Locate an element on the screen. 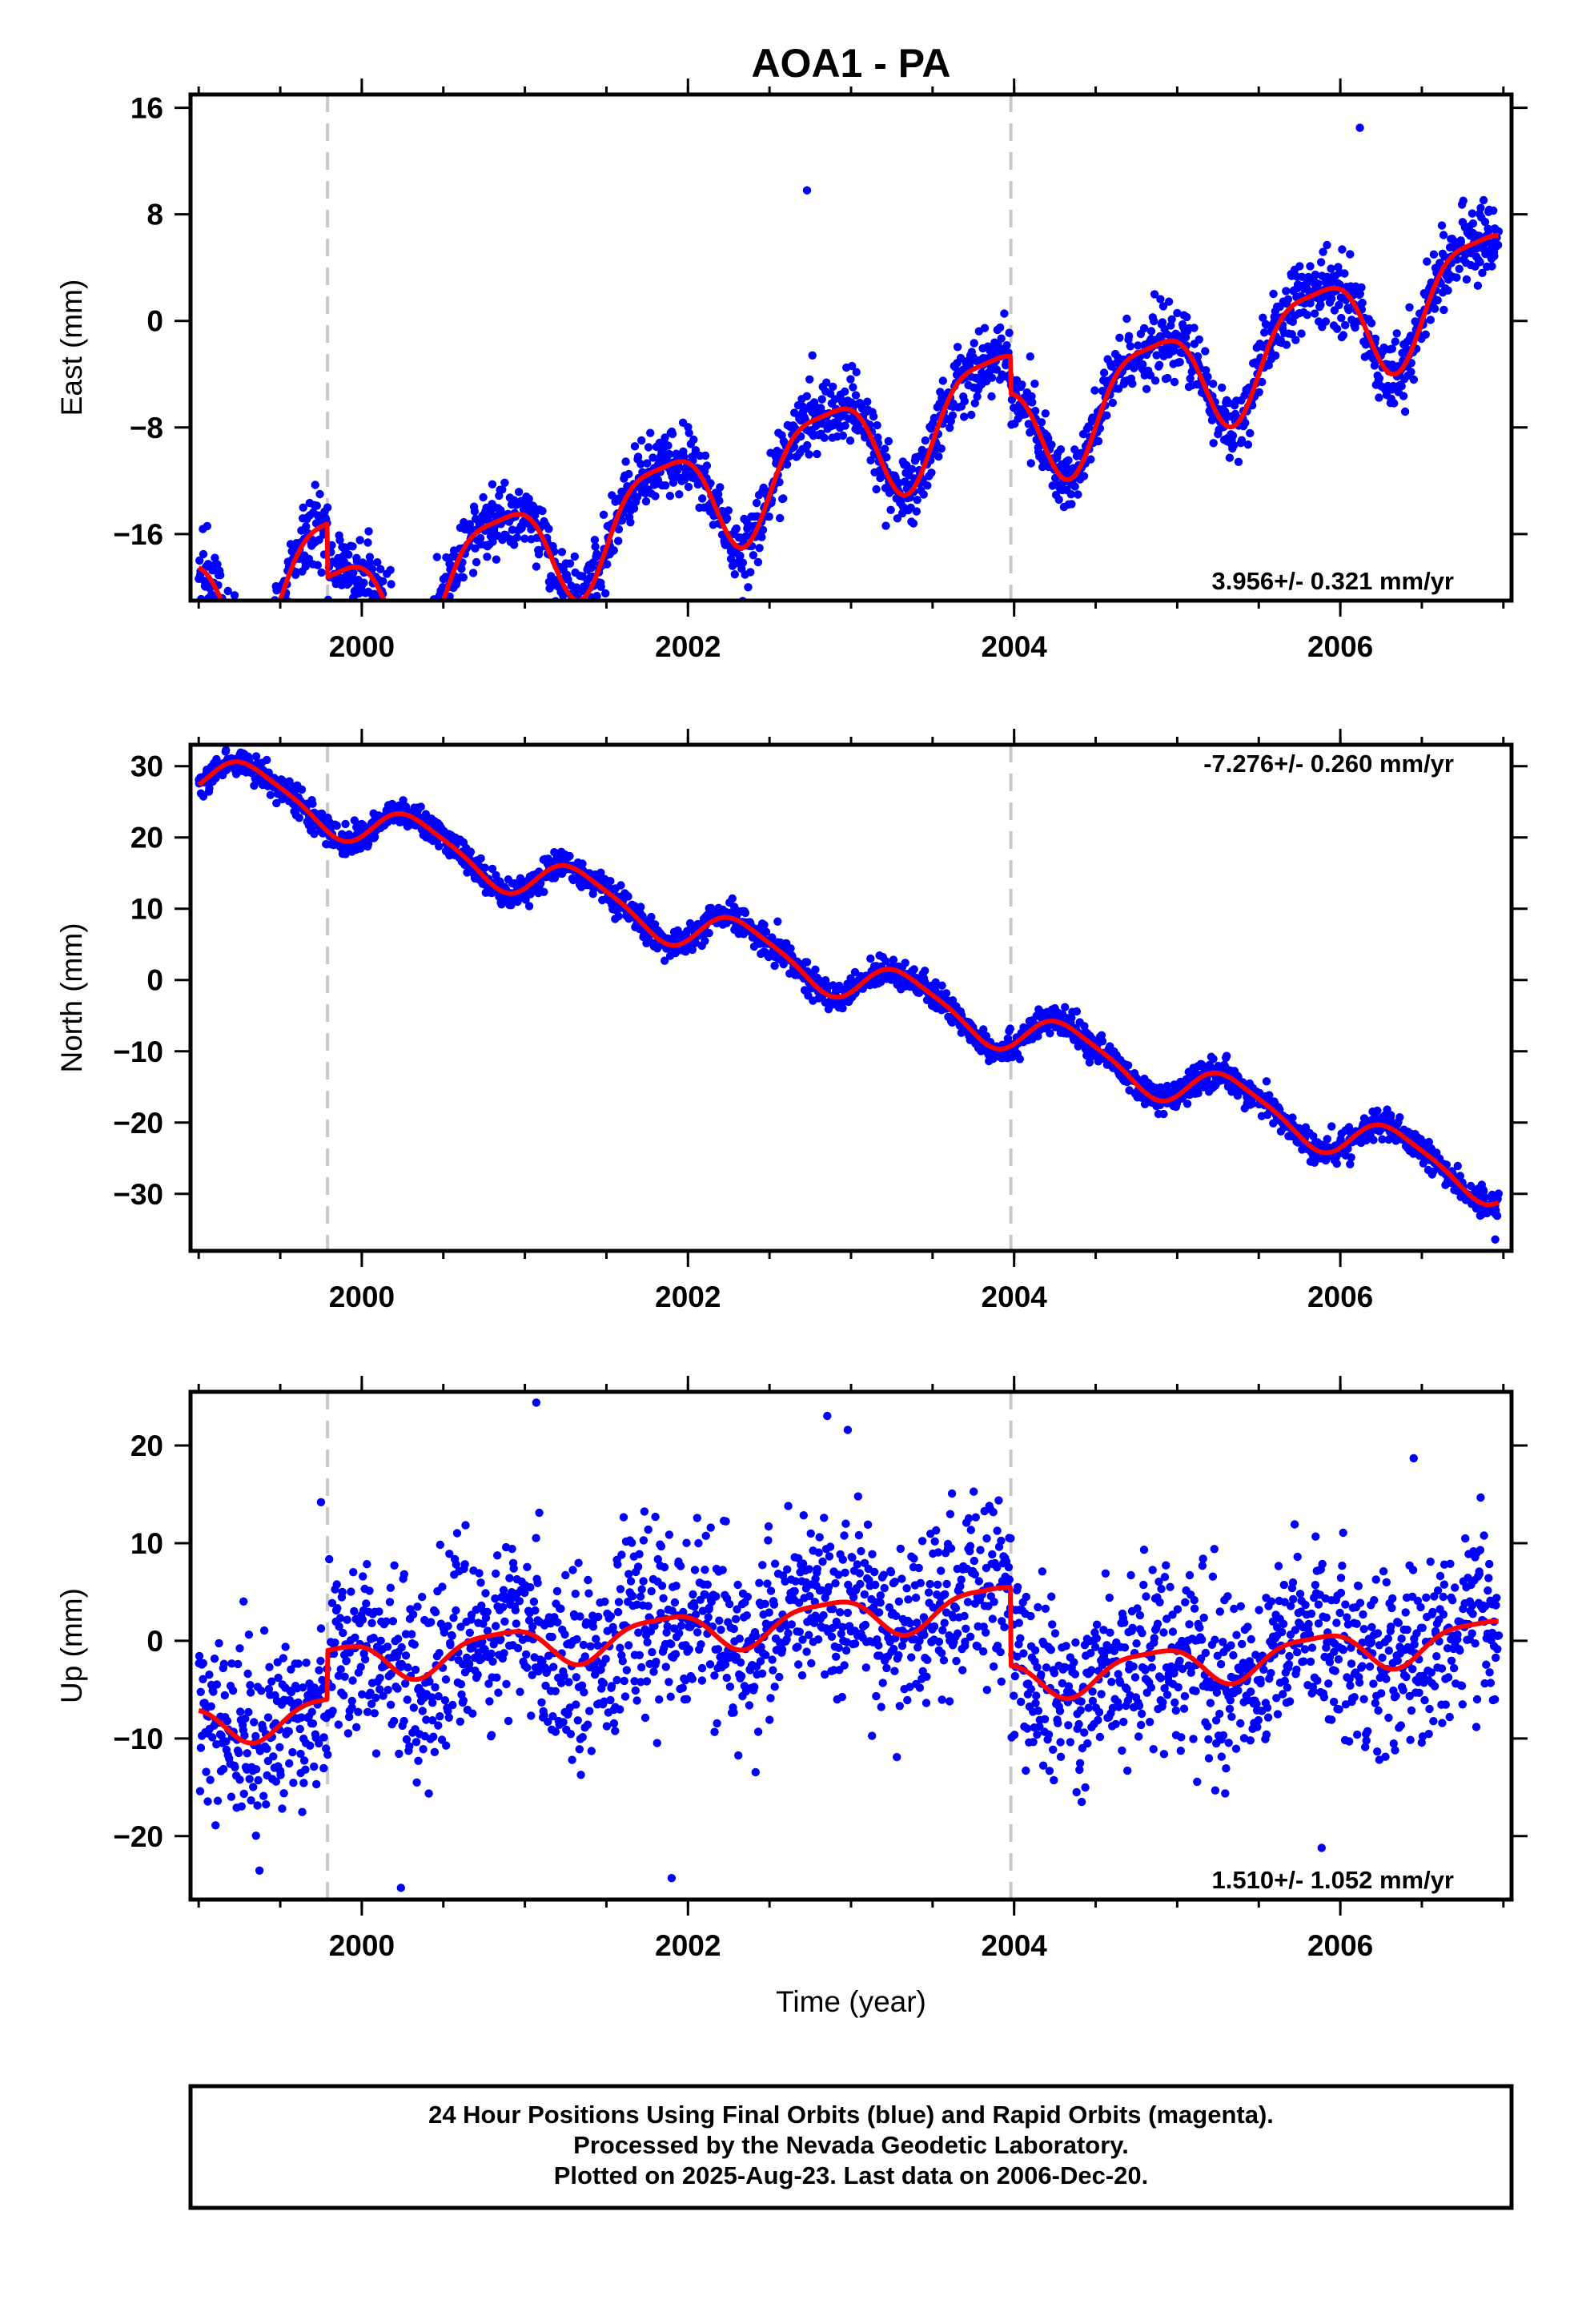 This screenshot has width=1582, height=2324. y-tick-label: 20 is located at coordinates (146, 838).